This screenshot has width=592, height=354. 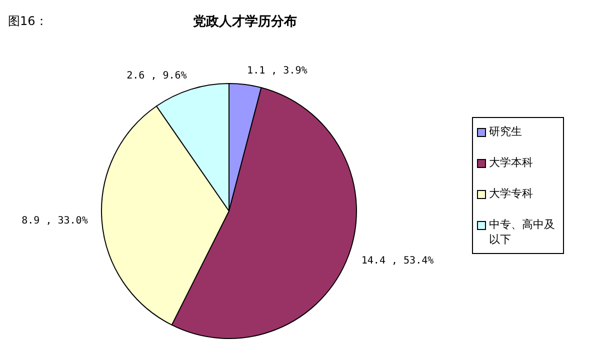 I want to click on legend-label: 中专、高中及以下, so click(x=522, y=232).